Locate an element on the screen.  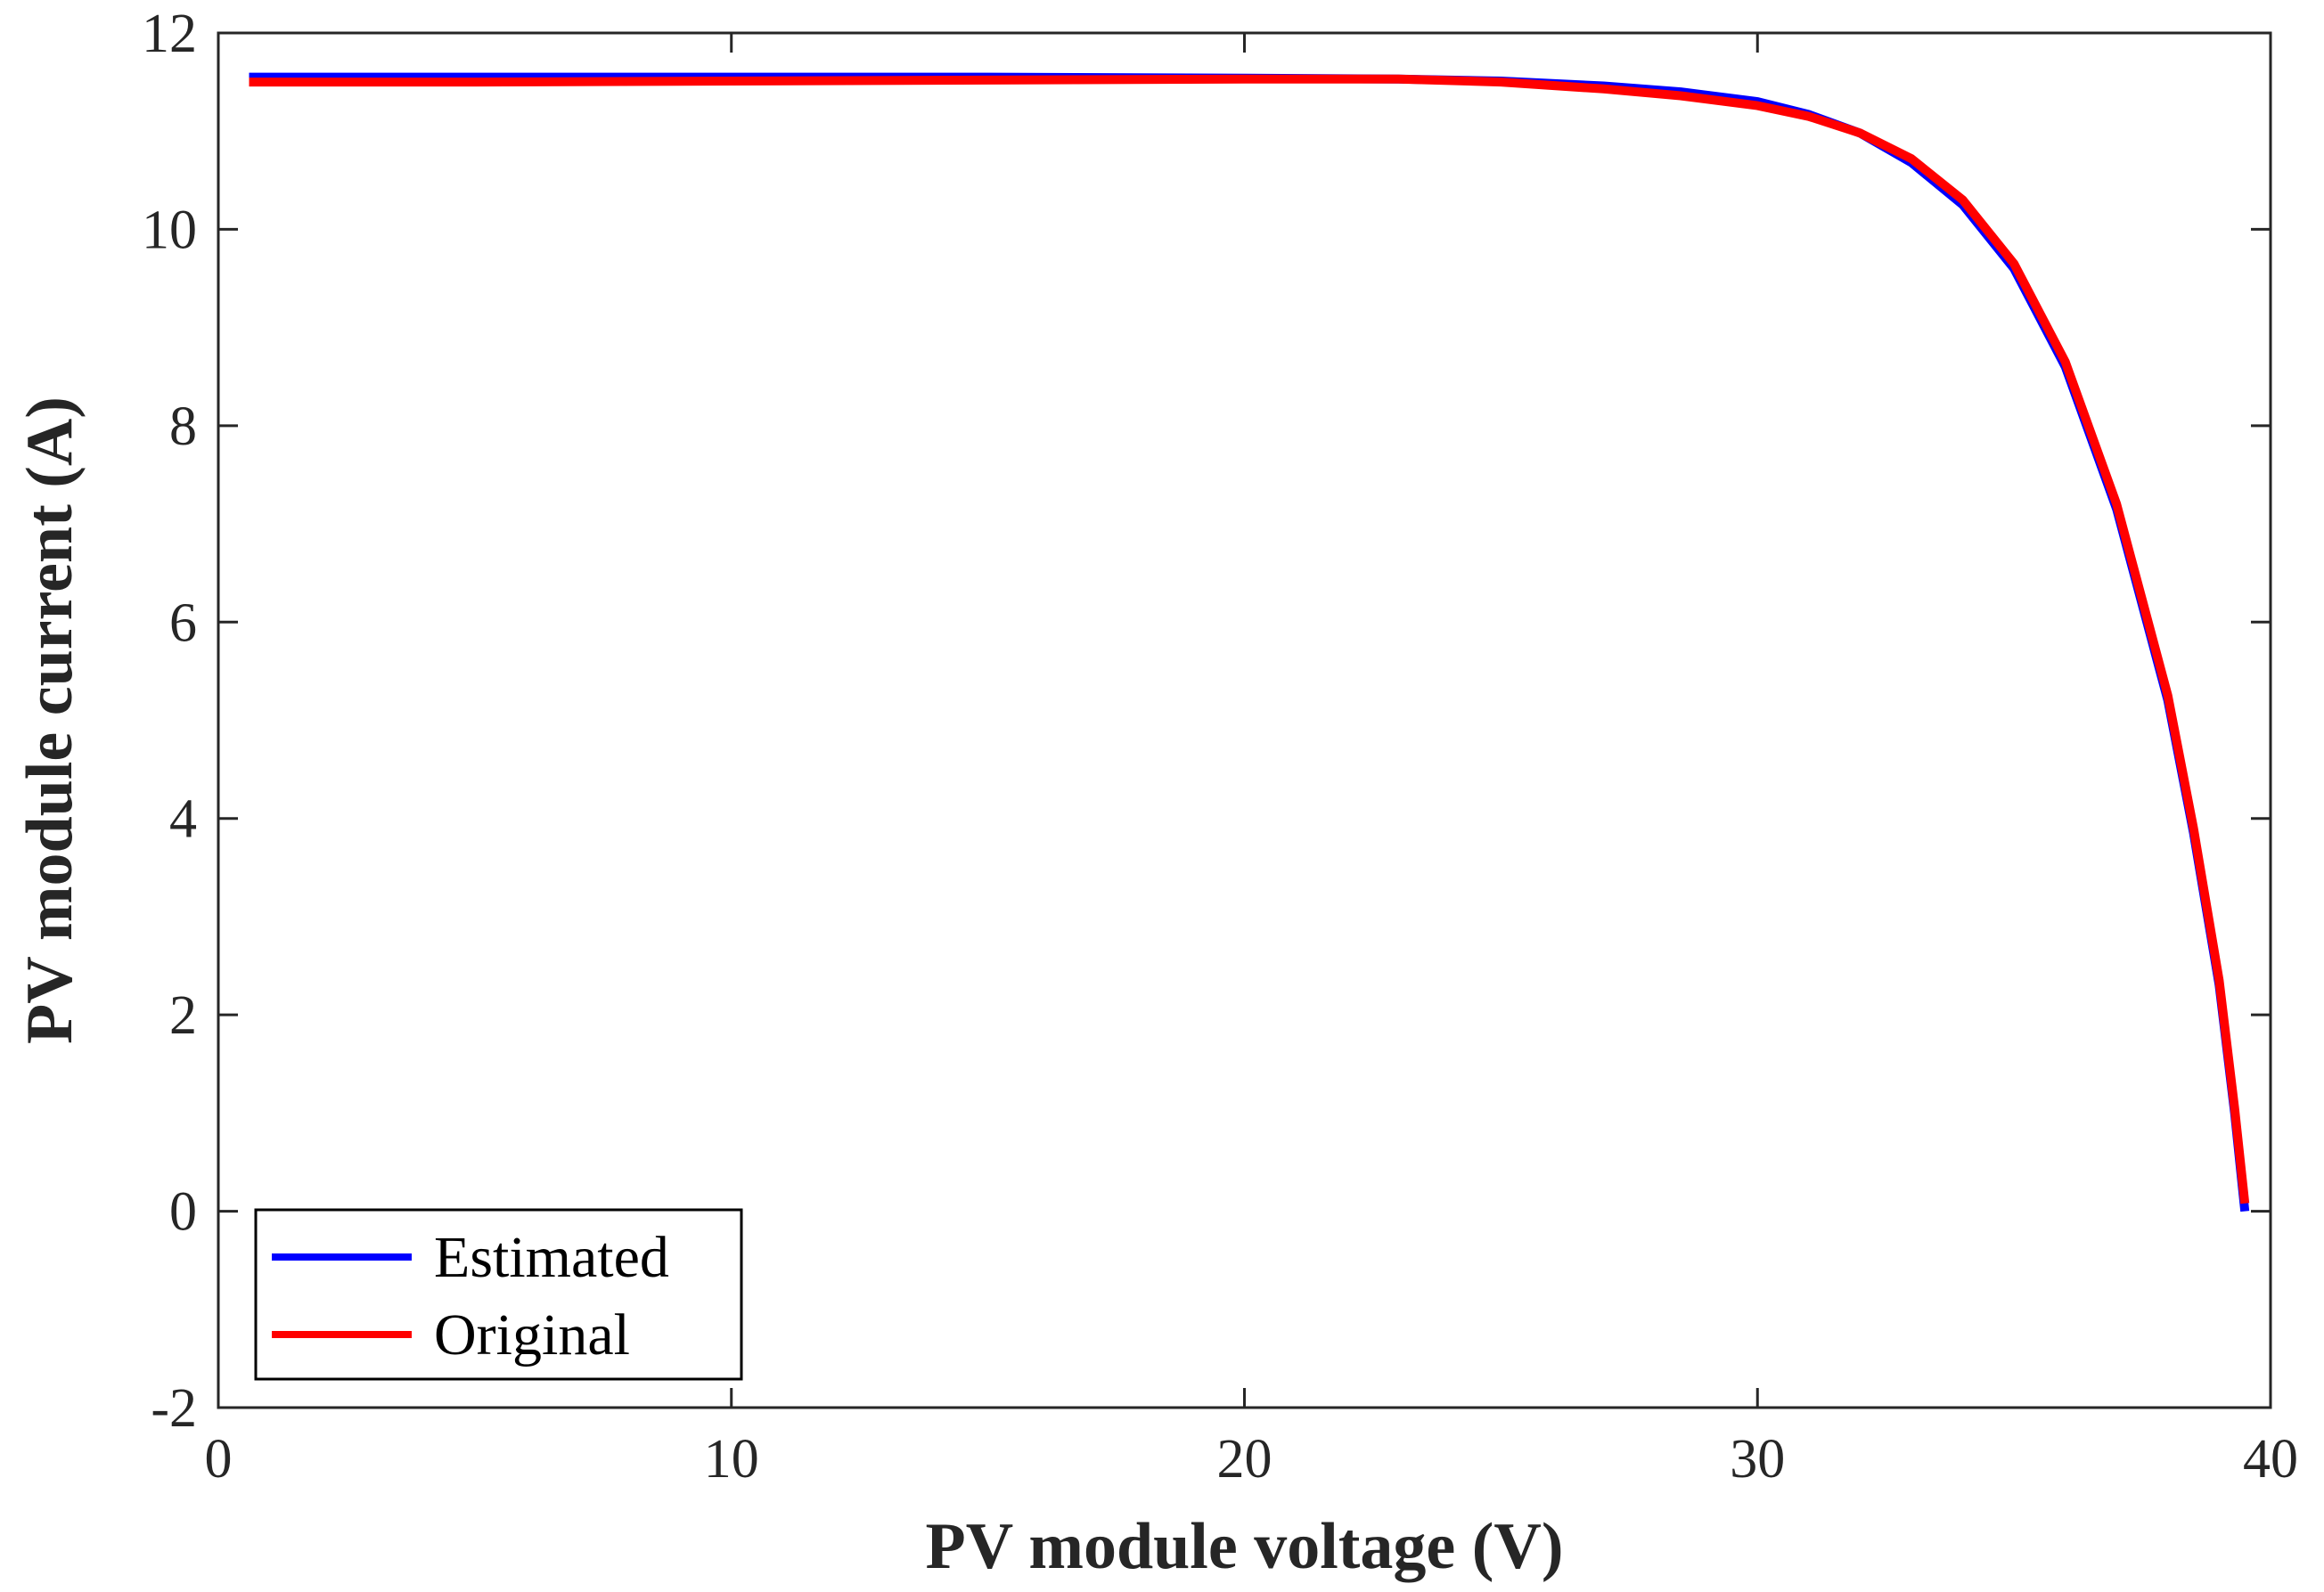
x-tick-label: 10 is located at coordinates (731, 1459).